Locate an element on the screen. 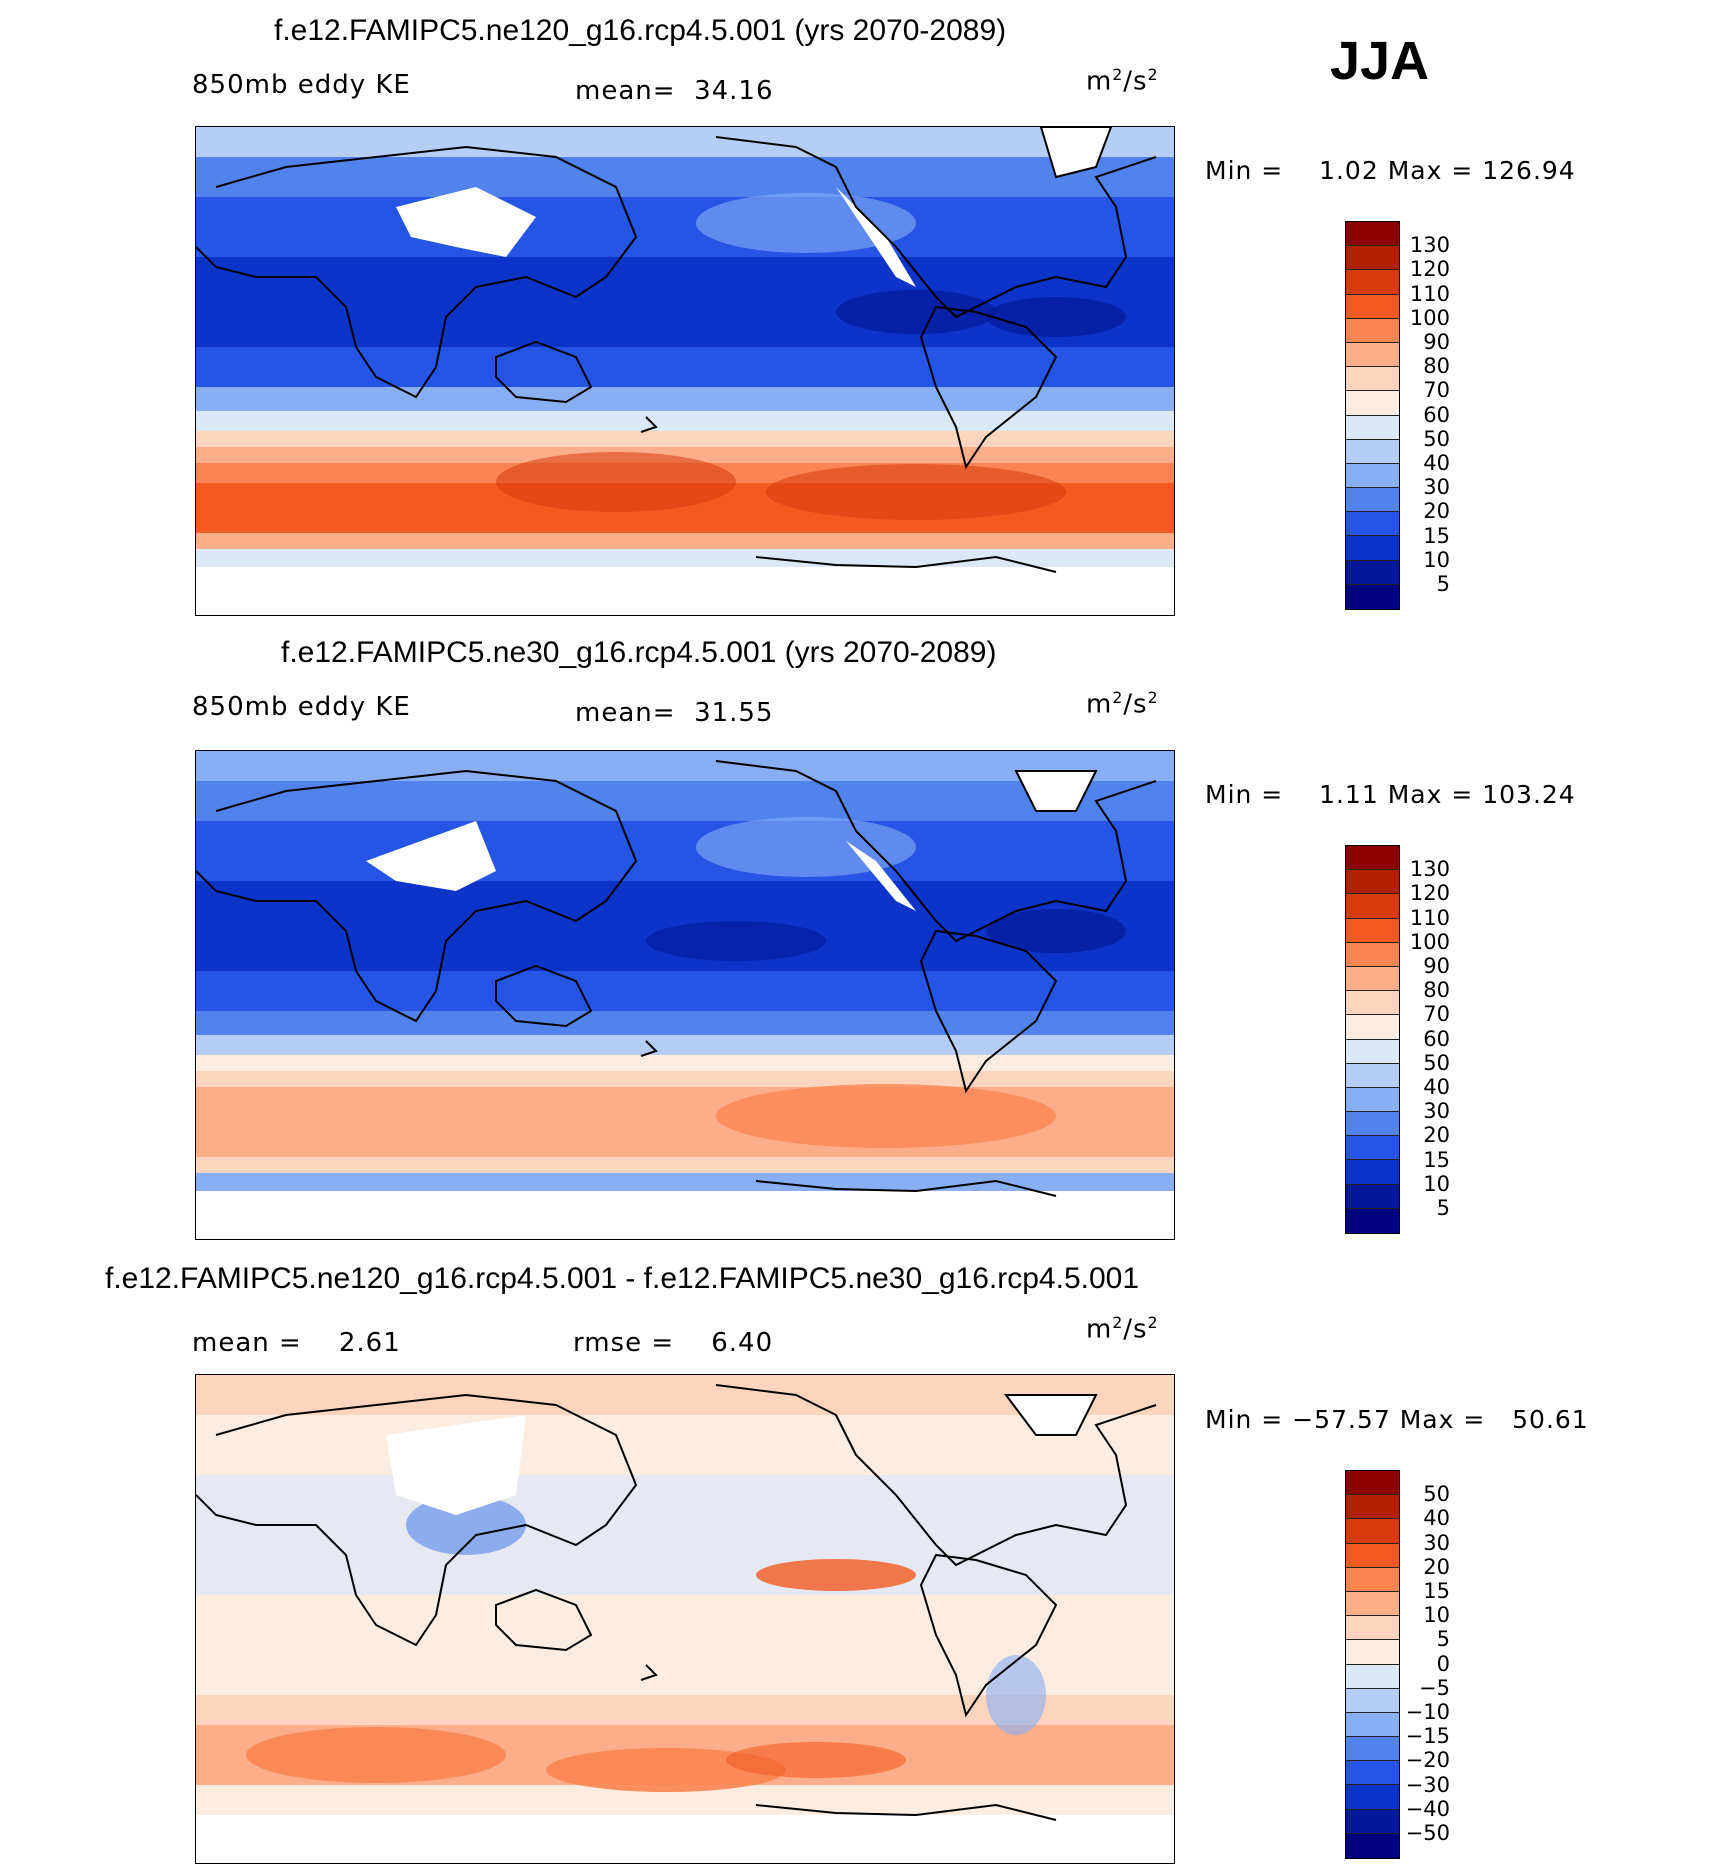  panel1-colorbar-tick: 70 is located at coordinates (1436, 390).